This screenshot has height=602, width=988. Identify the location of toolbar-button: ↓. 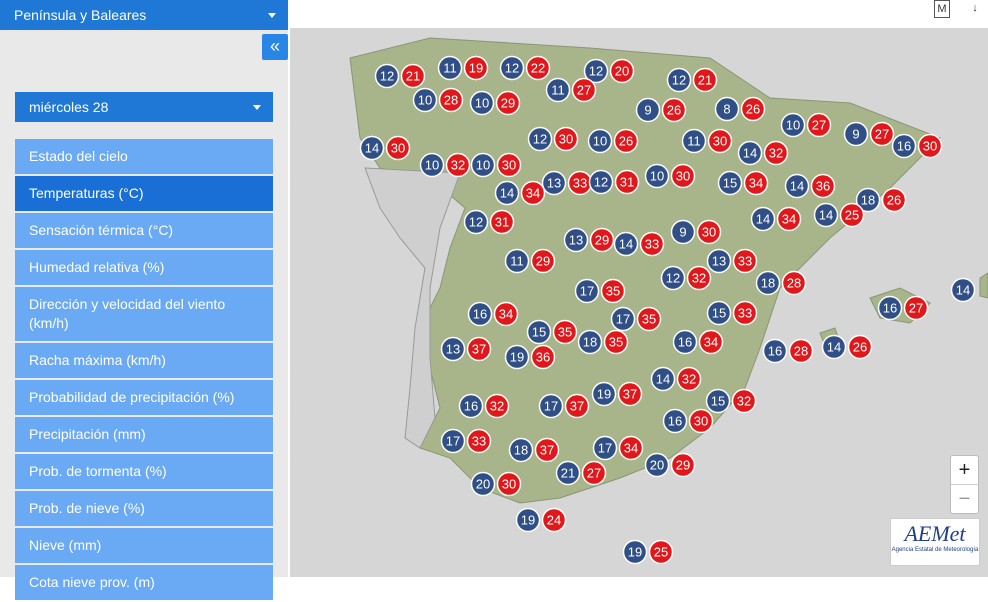
(975, 8).